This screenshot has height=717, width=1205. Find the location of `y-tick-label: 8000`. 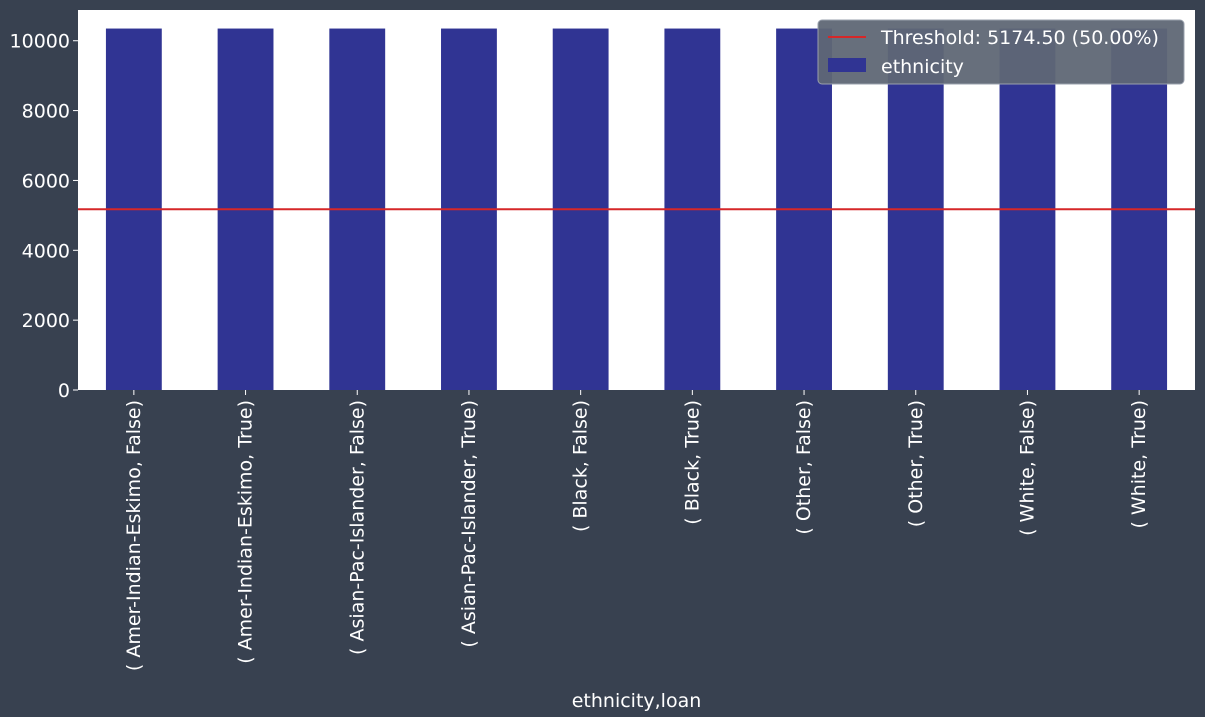

y-tick-label: 8000 is located at coordinates (46, 112).